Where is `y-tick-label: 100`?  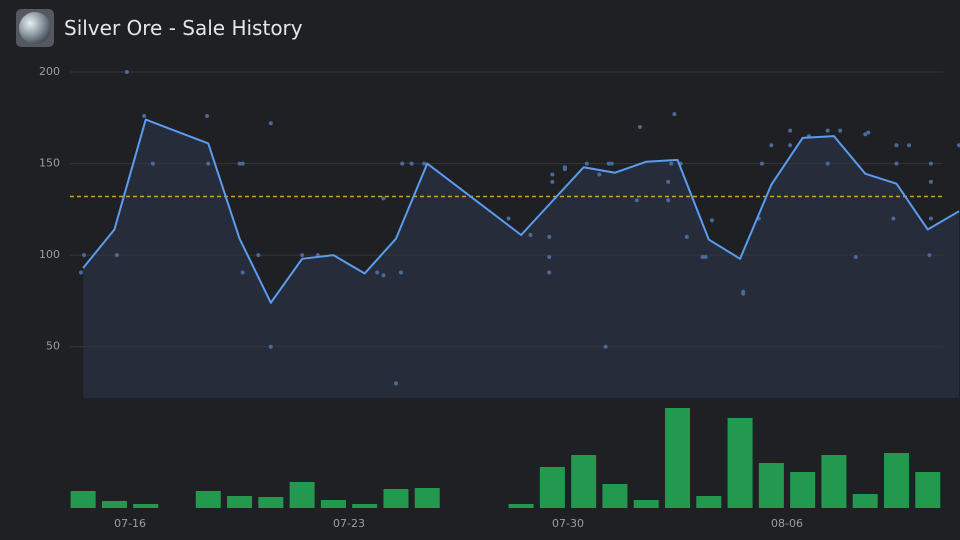 y-tick-label: 100 is located at coordinates (49, 254).